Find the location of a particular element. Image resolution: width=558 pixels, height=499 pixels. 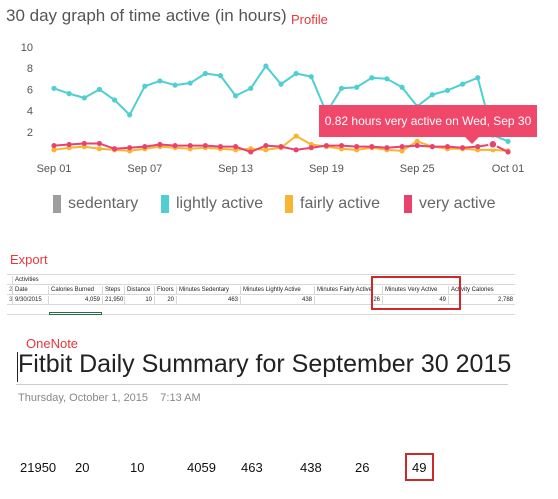

summary-calories: 4059 is located at coordinates (201, 467).